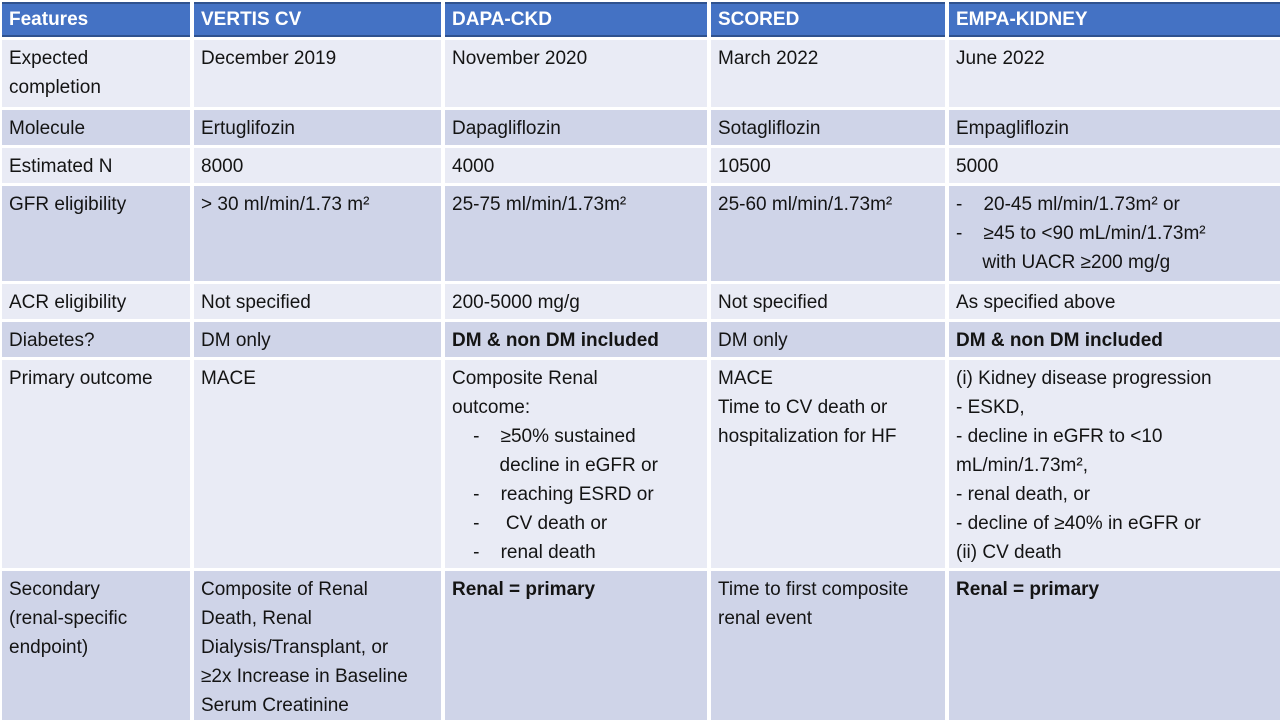  Describe the element at coordinates (1114, 127) in the screenshot. I see `data-cell: Empagliflozin` at that location.